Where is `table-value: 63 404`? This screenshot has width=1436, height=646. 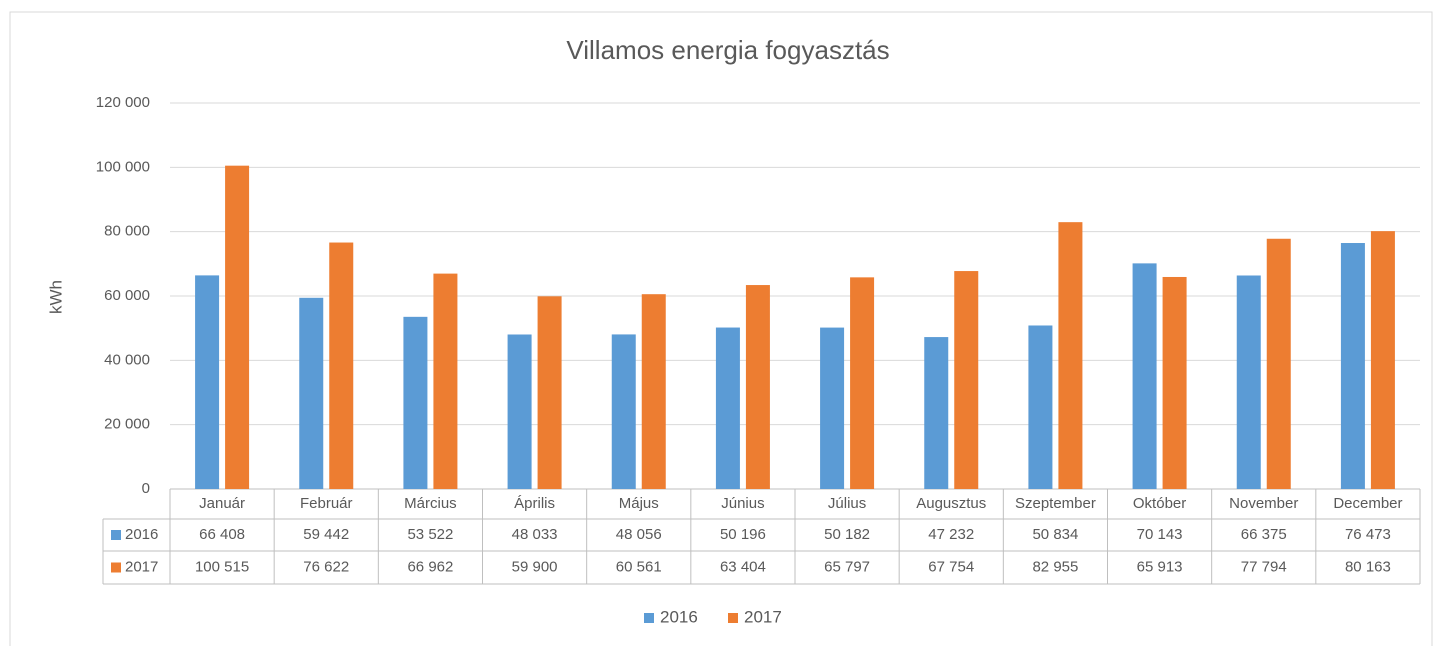
table-value: 63 404 is located at coordinates (743, 566).